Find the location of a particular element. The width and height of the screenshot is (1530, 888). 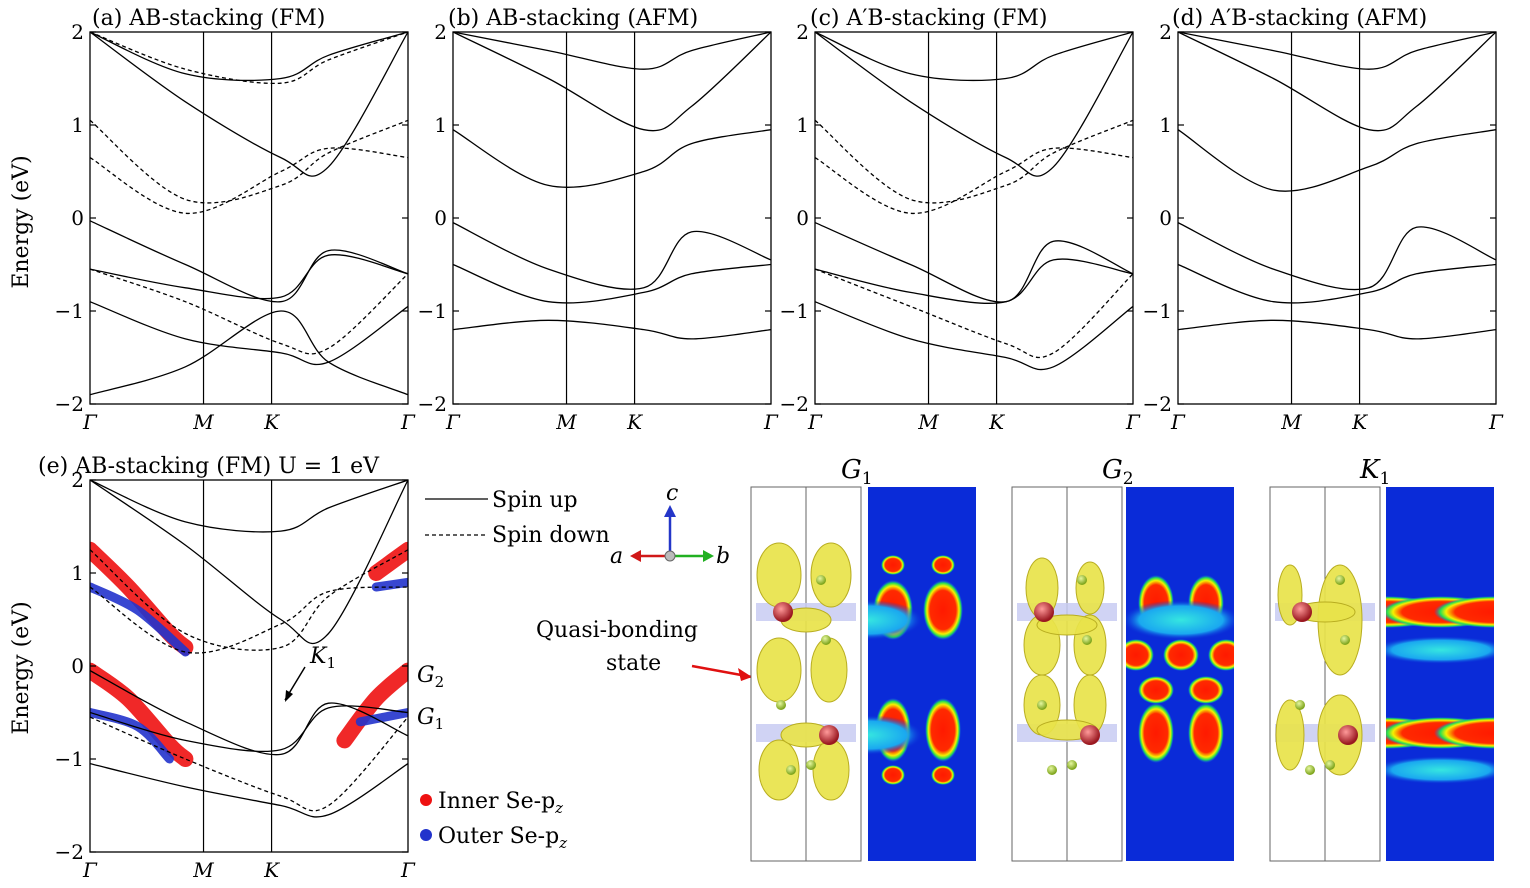

panel-title: (d) A′B-stacking (AFM) is located at coordinates (1299, 18).